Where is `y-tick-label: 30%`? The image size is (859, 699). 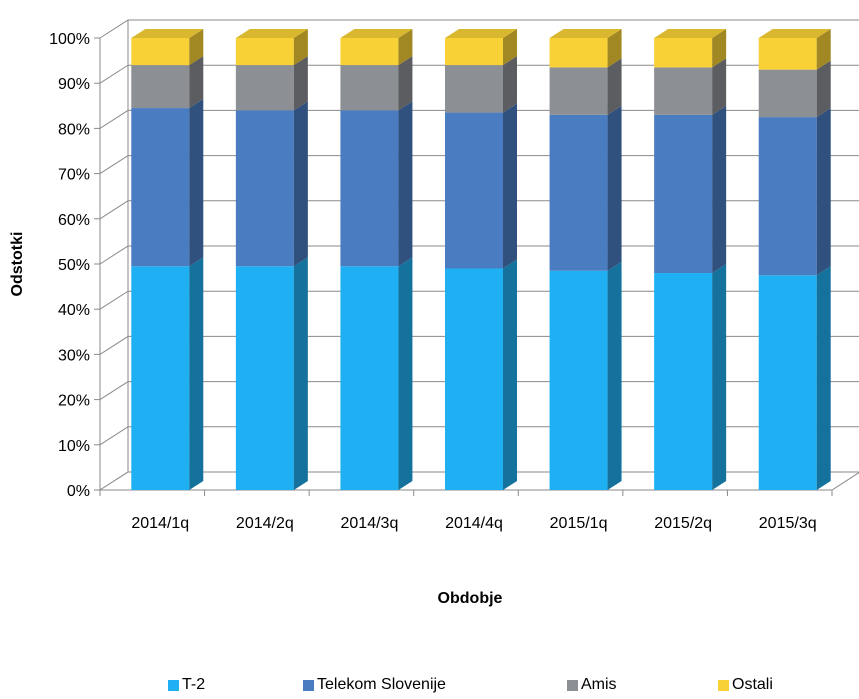
y-tick-label: 30% is located at coordinates (74, 355).